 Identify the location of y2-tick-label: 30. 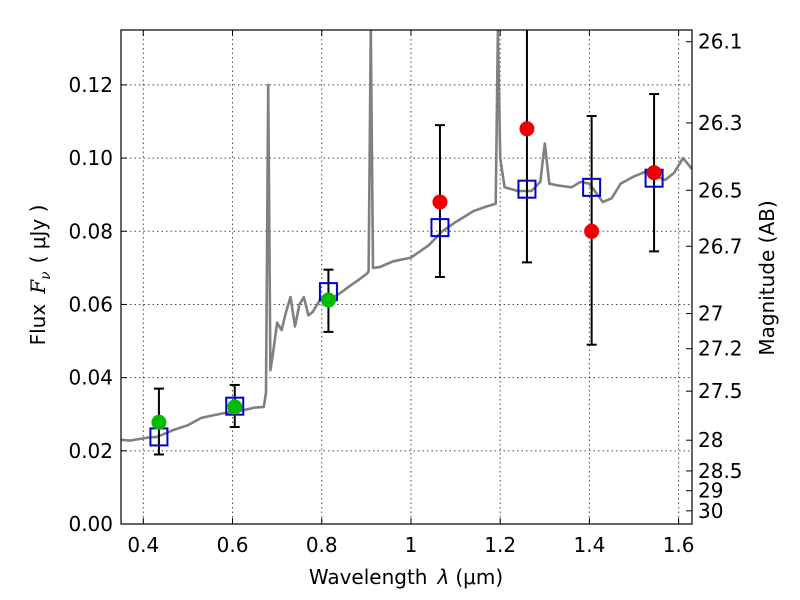
(710, 511).